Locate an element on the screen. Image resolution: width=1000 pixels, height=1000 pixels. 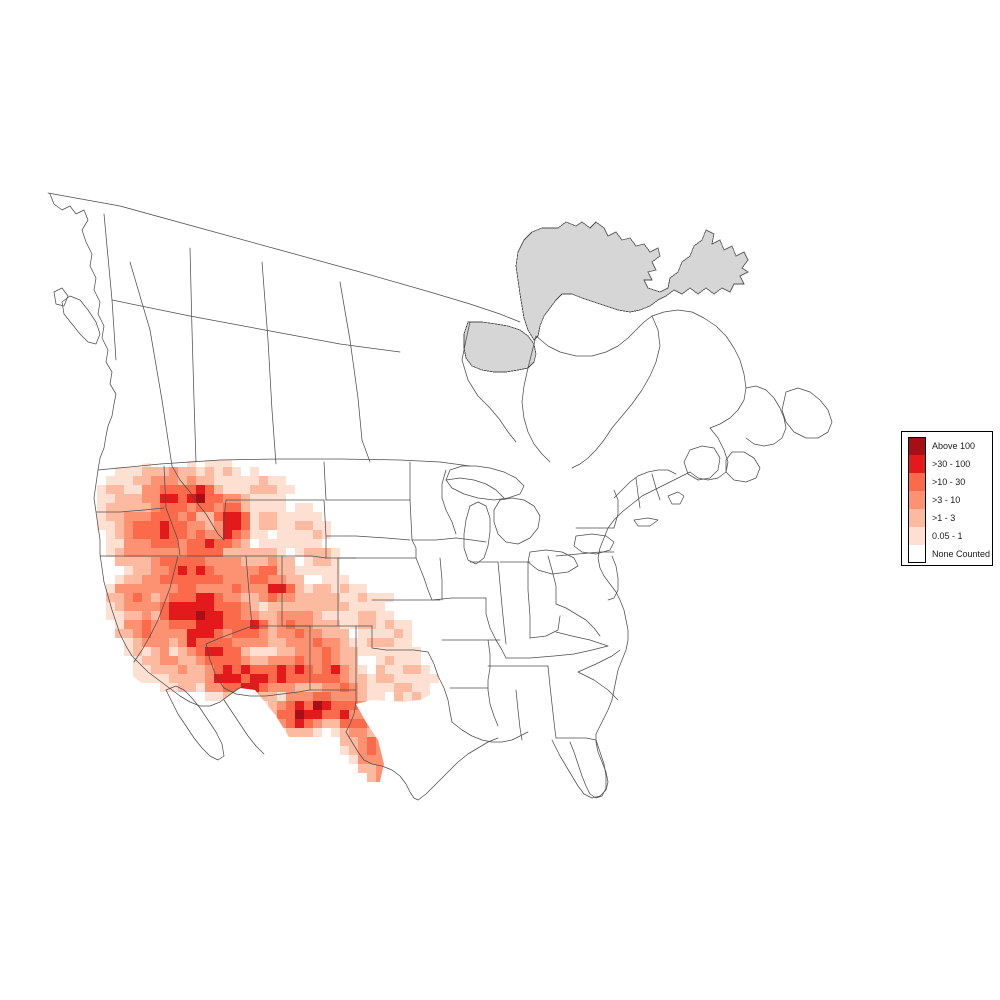
border-ny-vt-nh-me is located at coordinates (645, 484).